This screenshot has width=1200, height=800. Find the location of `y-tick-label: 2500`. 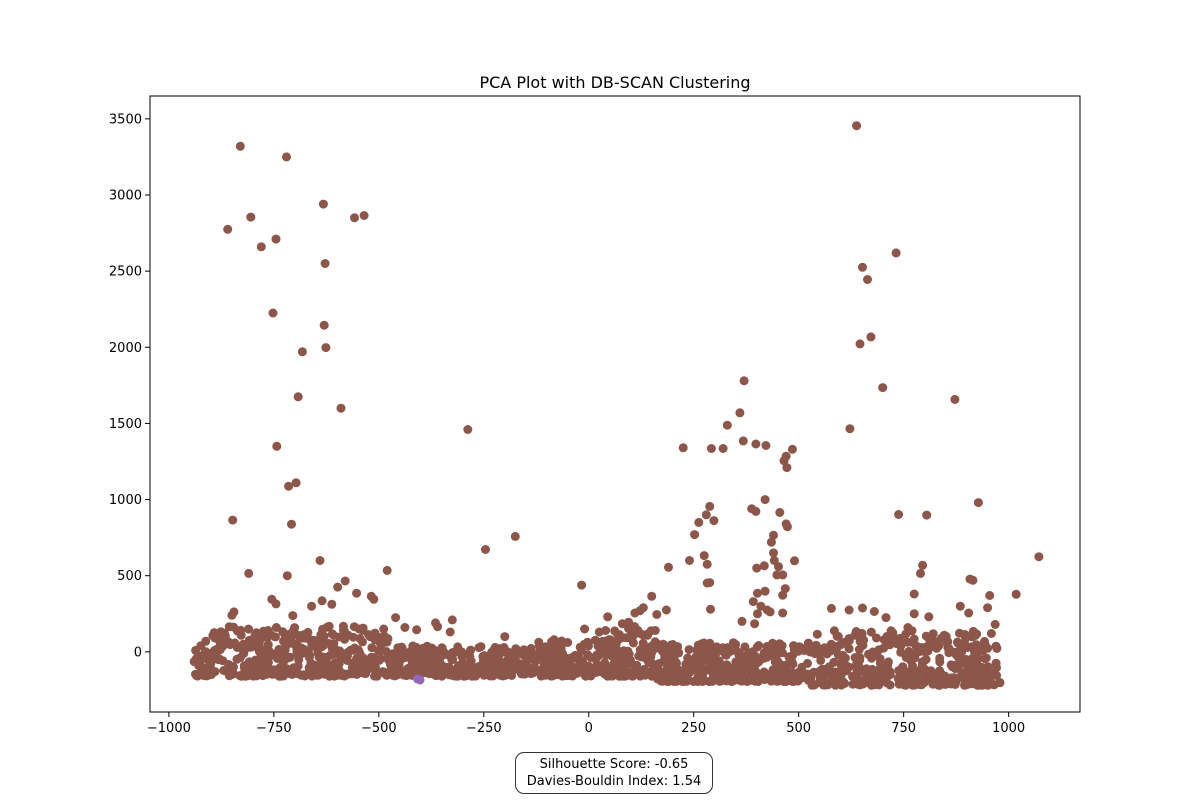

y-tick-label: 2500 is located at coordinates (125, 272).